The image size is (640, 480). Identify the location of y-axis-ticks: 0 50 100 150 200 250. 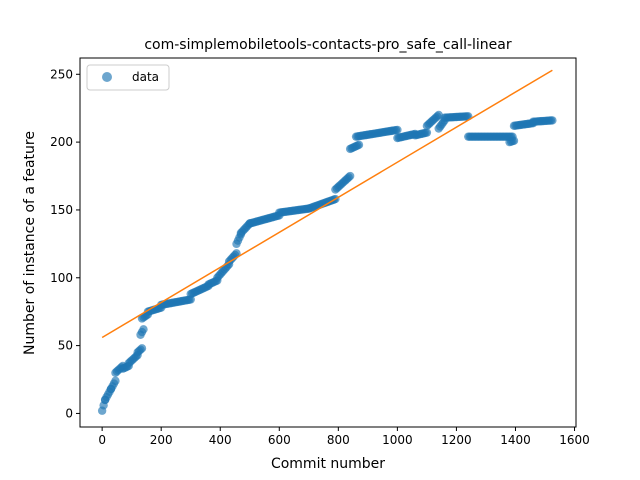
(65, 243).